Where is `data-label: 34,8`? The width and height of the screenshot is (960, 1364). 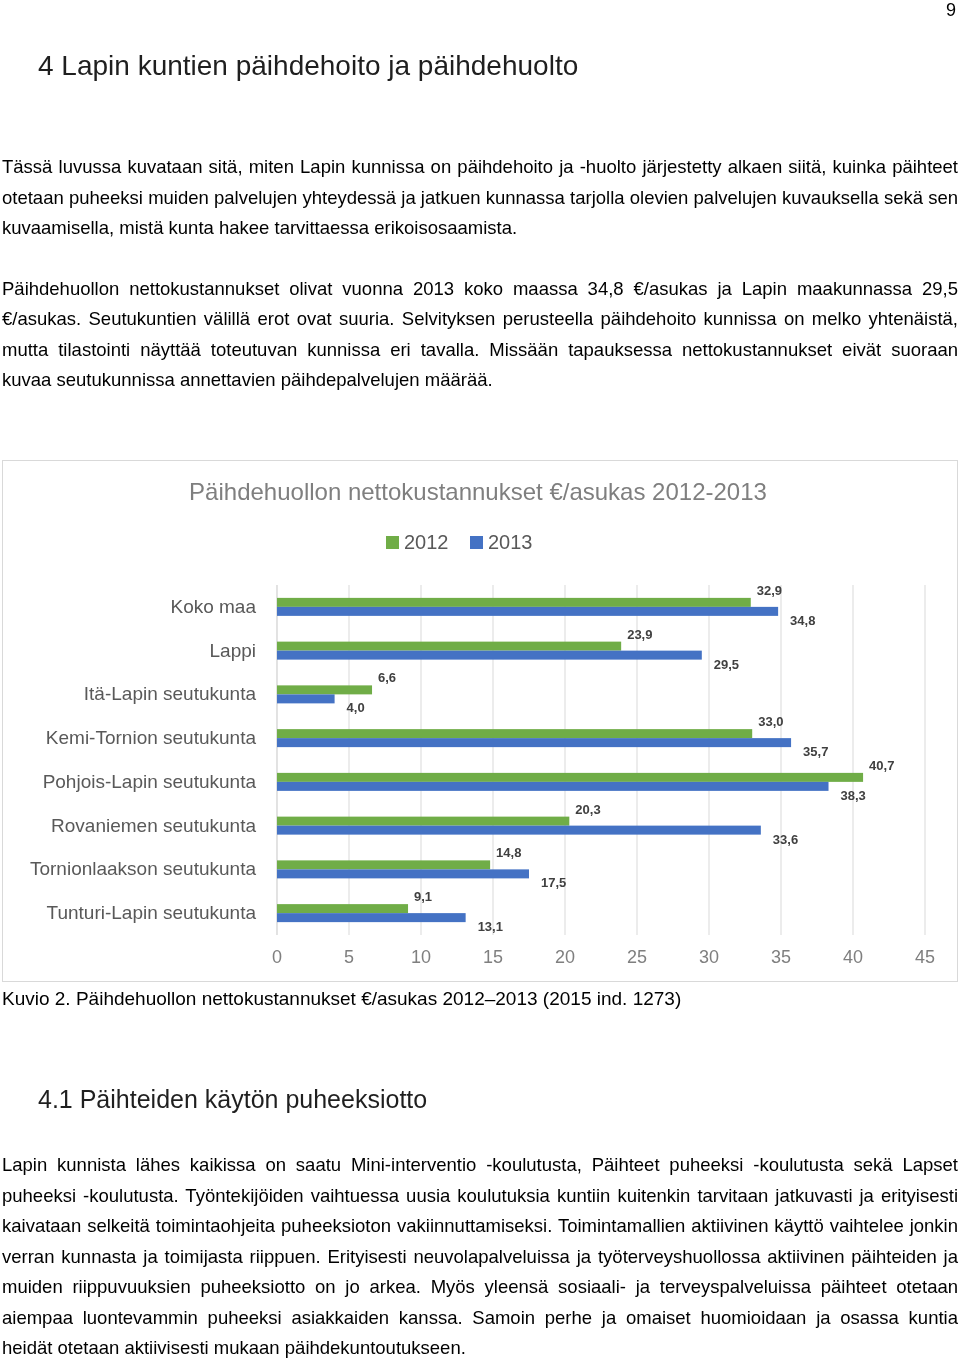 data-label: 34,8 is located at coordinates (803, 620).